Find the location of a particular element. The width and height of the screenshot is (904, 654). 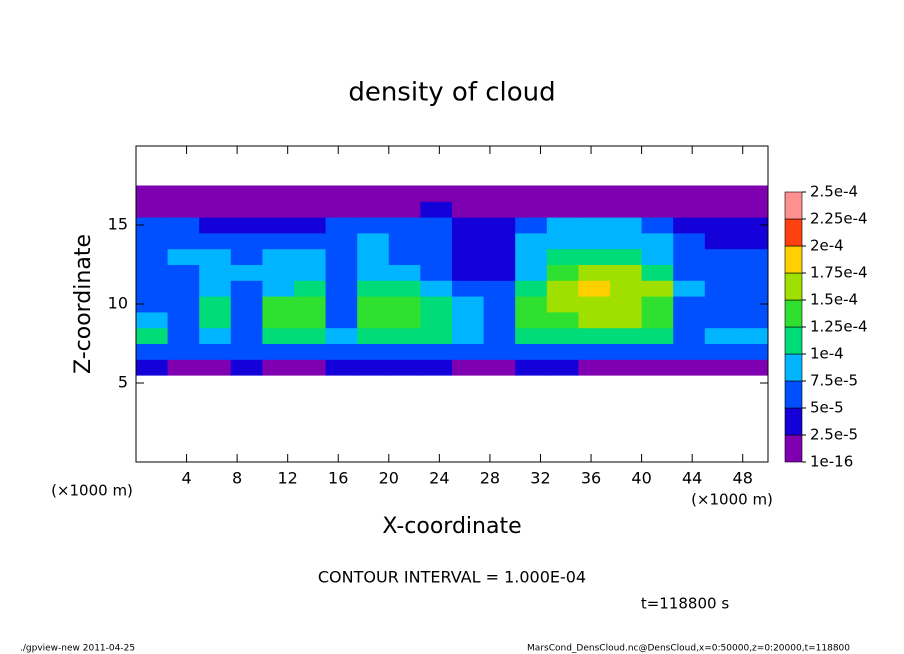

x-tick-label: 40 is located at coordinates (641, 478).